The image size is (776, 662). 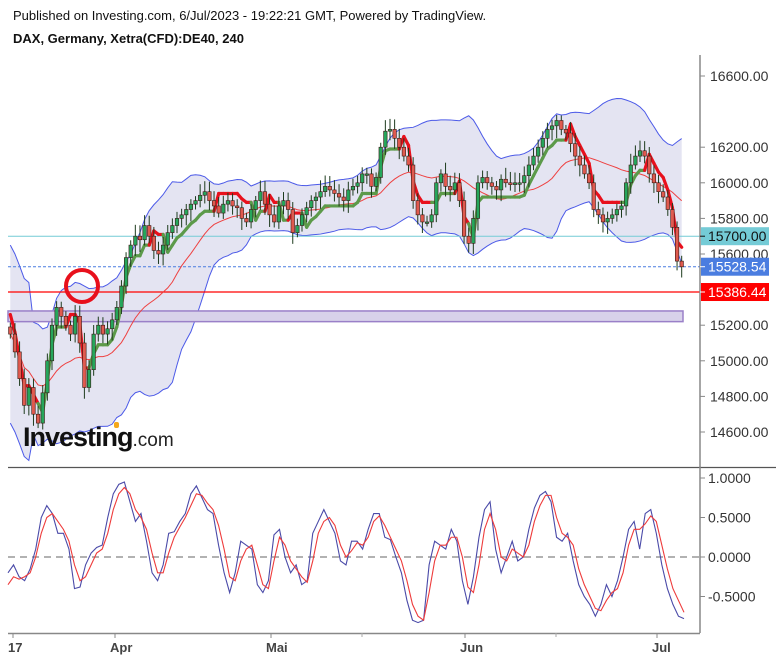 I want to click on price-highlight-label: 15386.44, so click(x=737, y=292).